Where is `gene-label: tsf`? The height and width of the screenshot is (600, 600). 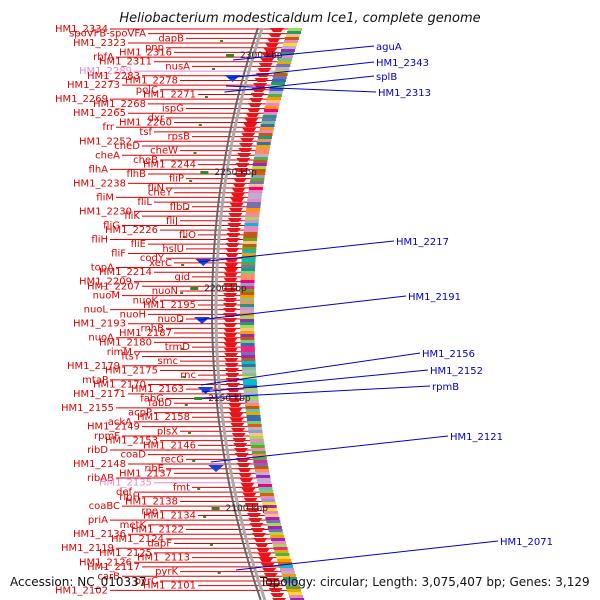
gene-label: tsf is located at coordinates (145, 132).